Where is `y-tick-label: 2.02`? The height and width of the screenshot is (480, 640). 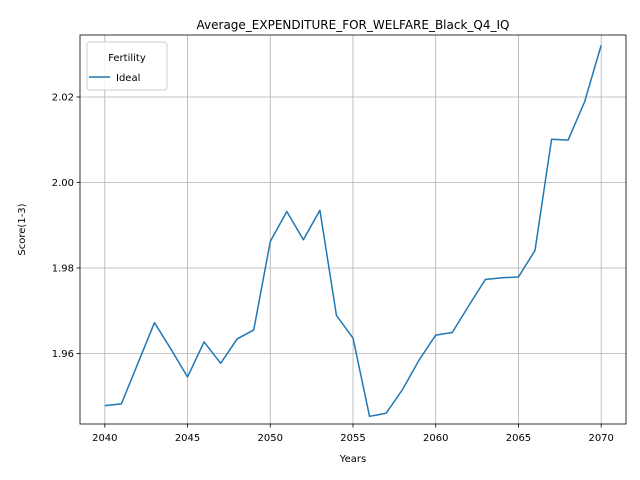
y-tick-label: 2.02 is located at coordinates (63, 97).